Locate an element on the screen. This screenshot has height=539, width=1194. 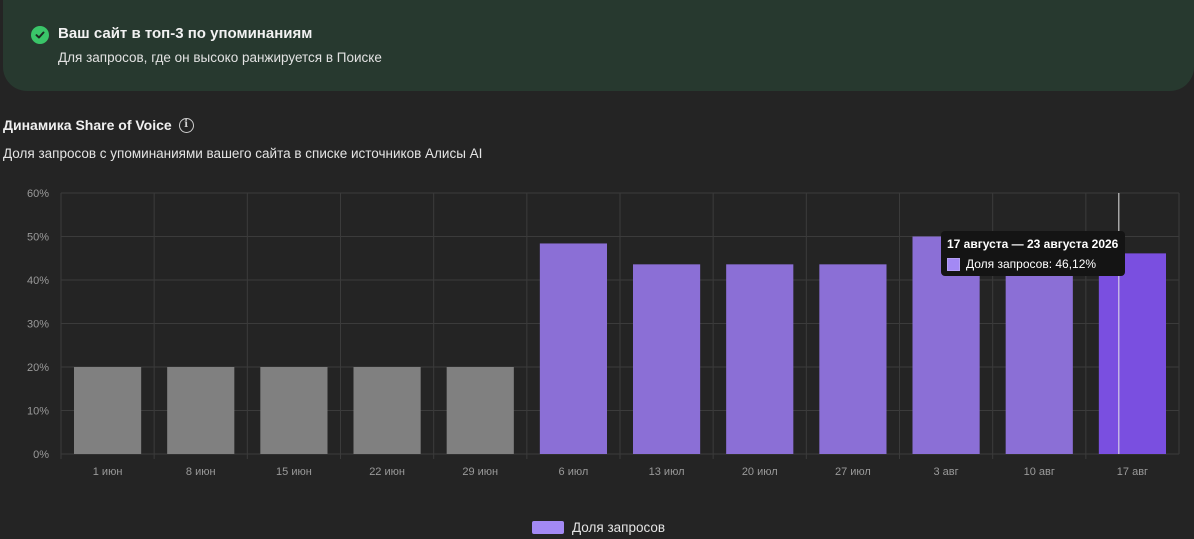
tooltip-value: Доля запросов: 46,12% is located at coordinates (1031, 264).